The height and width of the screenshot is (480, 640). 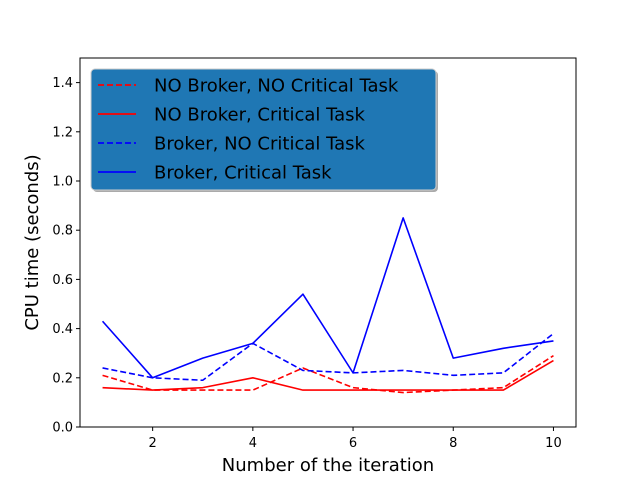 I want to click on y-tick-label: 0.4, so click(x=62, y=329).